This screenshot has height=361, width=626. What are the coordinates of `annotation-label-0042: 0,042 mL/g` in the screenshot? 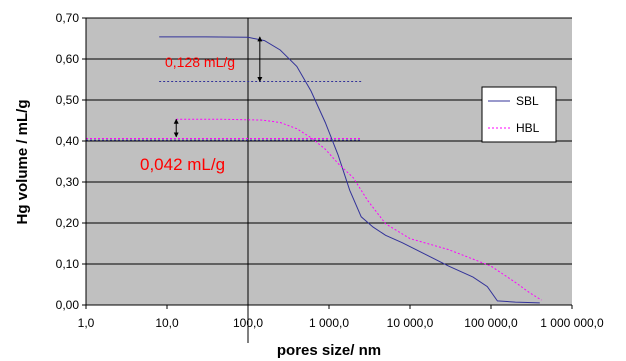 It's located at (182, 164).